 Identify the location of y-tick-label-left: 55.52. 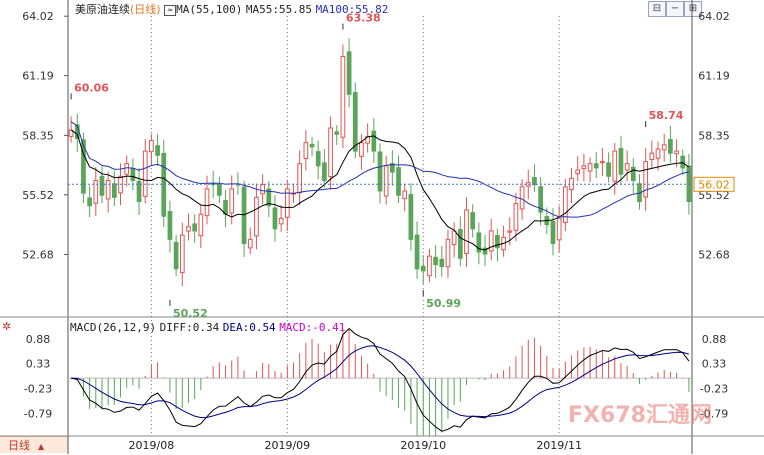
(38, 195).